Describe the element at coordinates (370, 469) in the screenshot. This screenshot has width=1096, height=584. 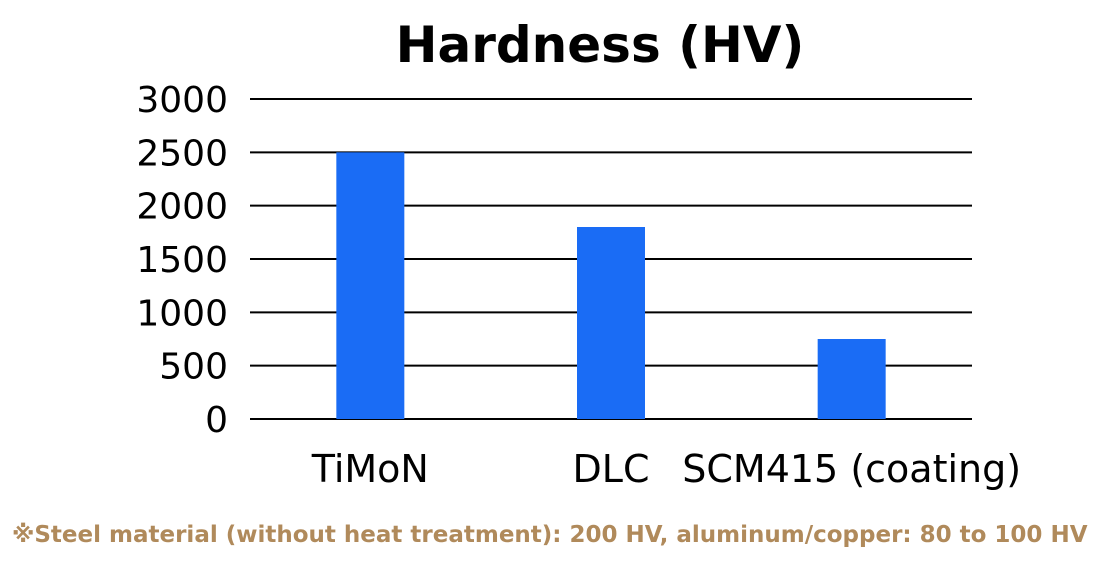
I see `x-tick-label: TiMoN` at that location.